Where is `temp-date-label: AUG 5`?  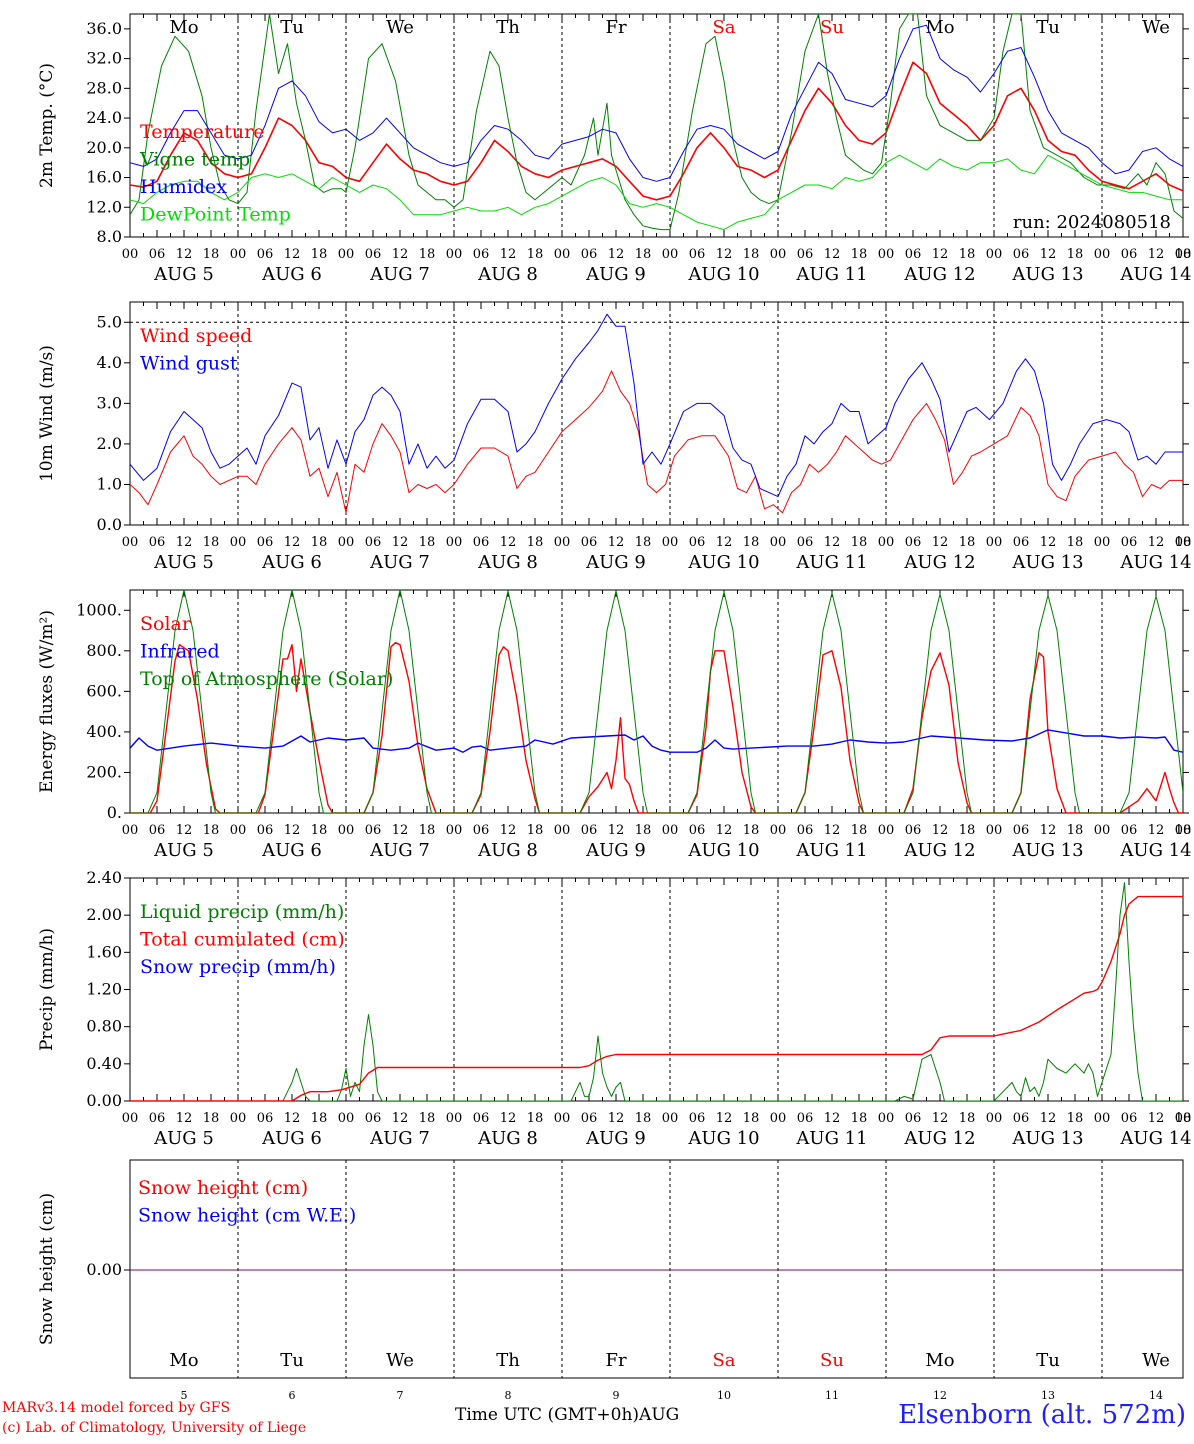 temp-date-label: AUG 5 is located at coordinates (183, 274).